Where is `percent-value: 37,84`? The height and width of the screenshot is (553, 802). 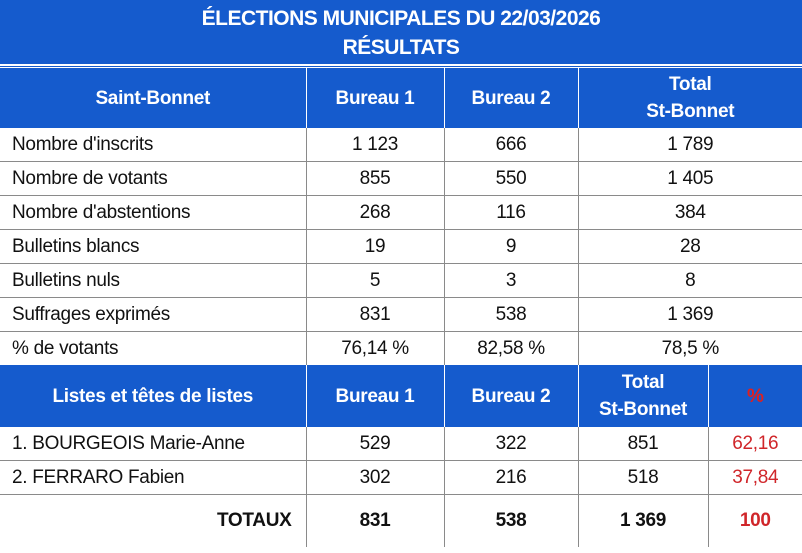 percent-value: 37,84 is located at coordinates (754, 477).